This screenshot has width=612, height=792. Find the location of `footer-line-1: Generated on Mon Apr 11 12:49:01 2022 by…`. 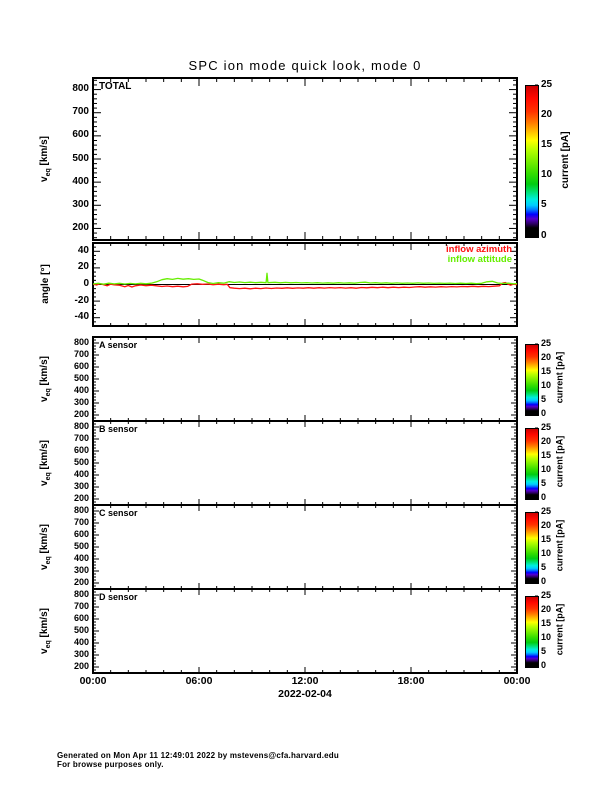

footer-line-1: Generated on Mon Apr 11 12:49:01 2022 by… is located at coordinates (198, 755).